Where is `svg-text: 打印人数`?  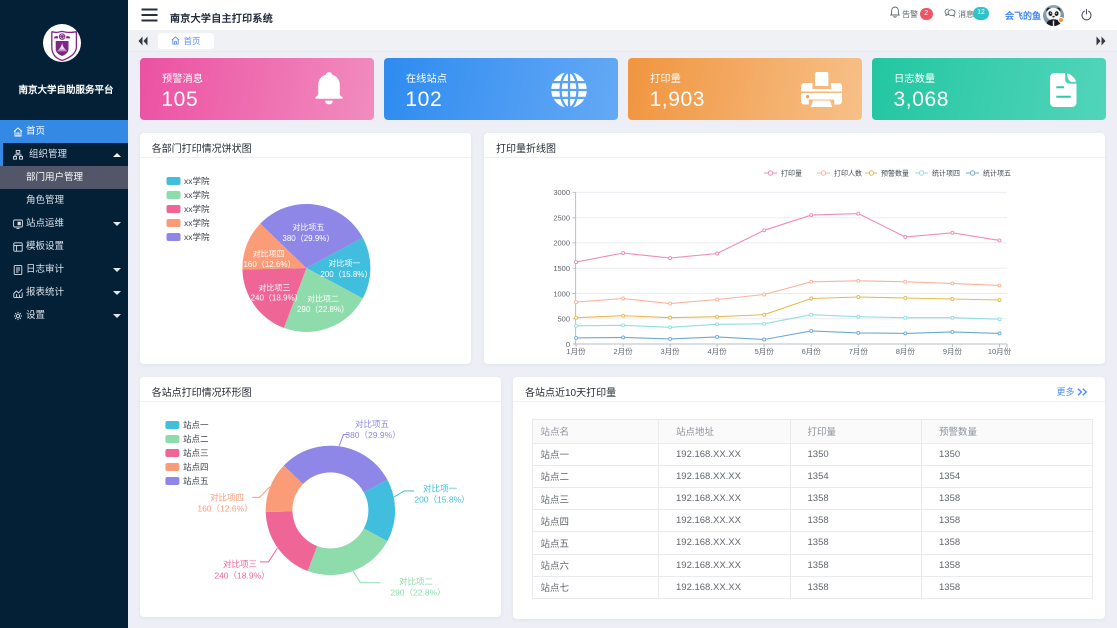 svg-text: 打印人数 is located at coordinates (848, 173).